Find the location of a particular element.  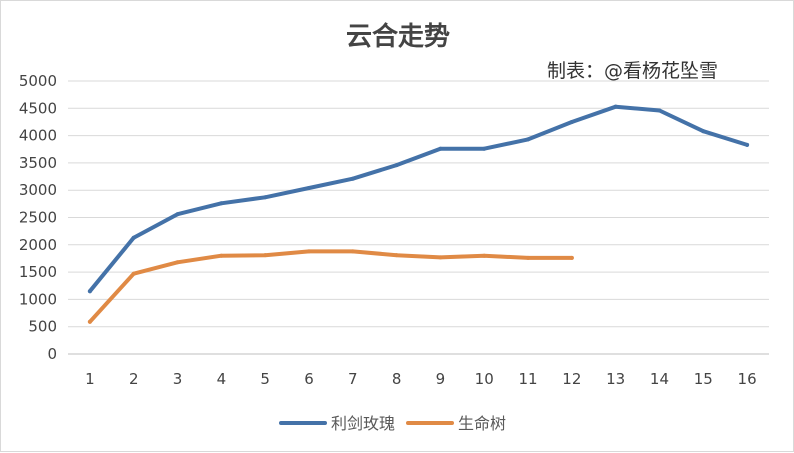

x-tick-label: 6 is located at coordinates (309, 379).